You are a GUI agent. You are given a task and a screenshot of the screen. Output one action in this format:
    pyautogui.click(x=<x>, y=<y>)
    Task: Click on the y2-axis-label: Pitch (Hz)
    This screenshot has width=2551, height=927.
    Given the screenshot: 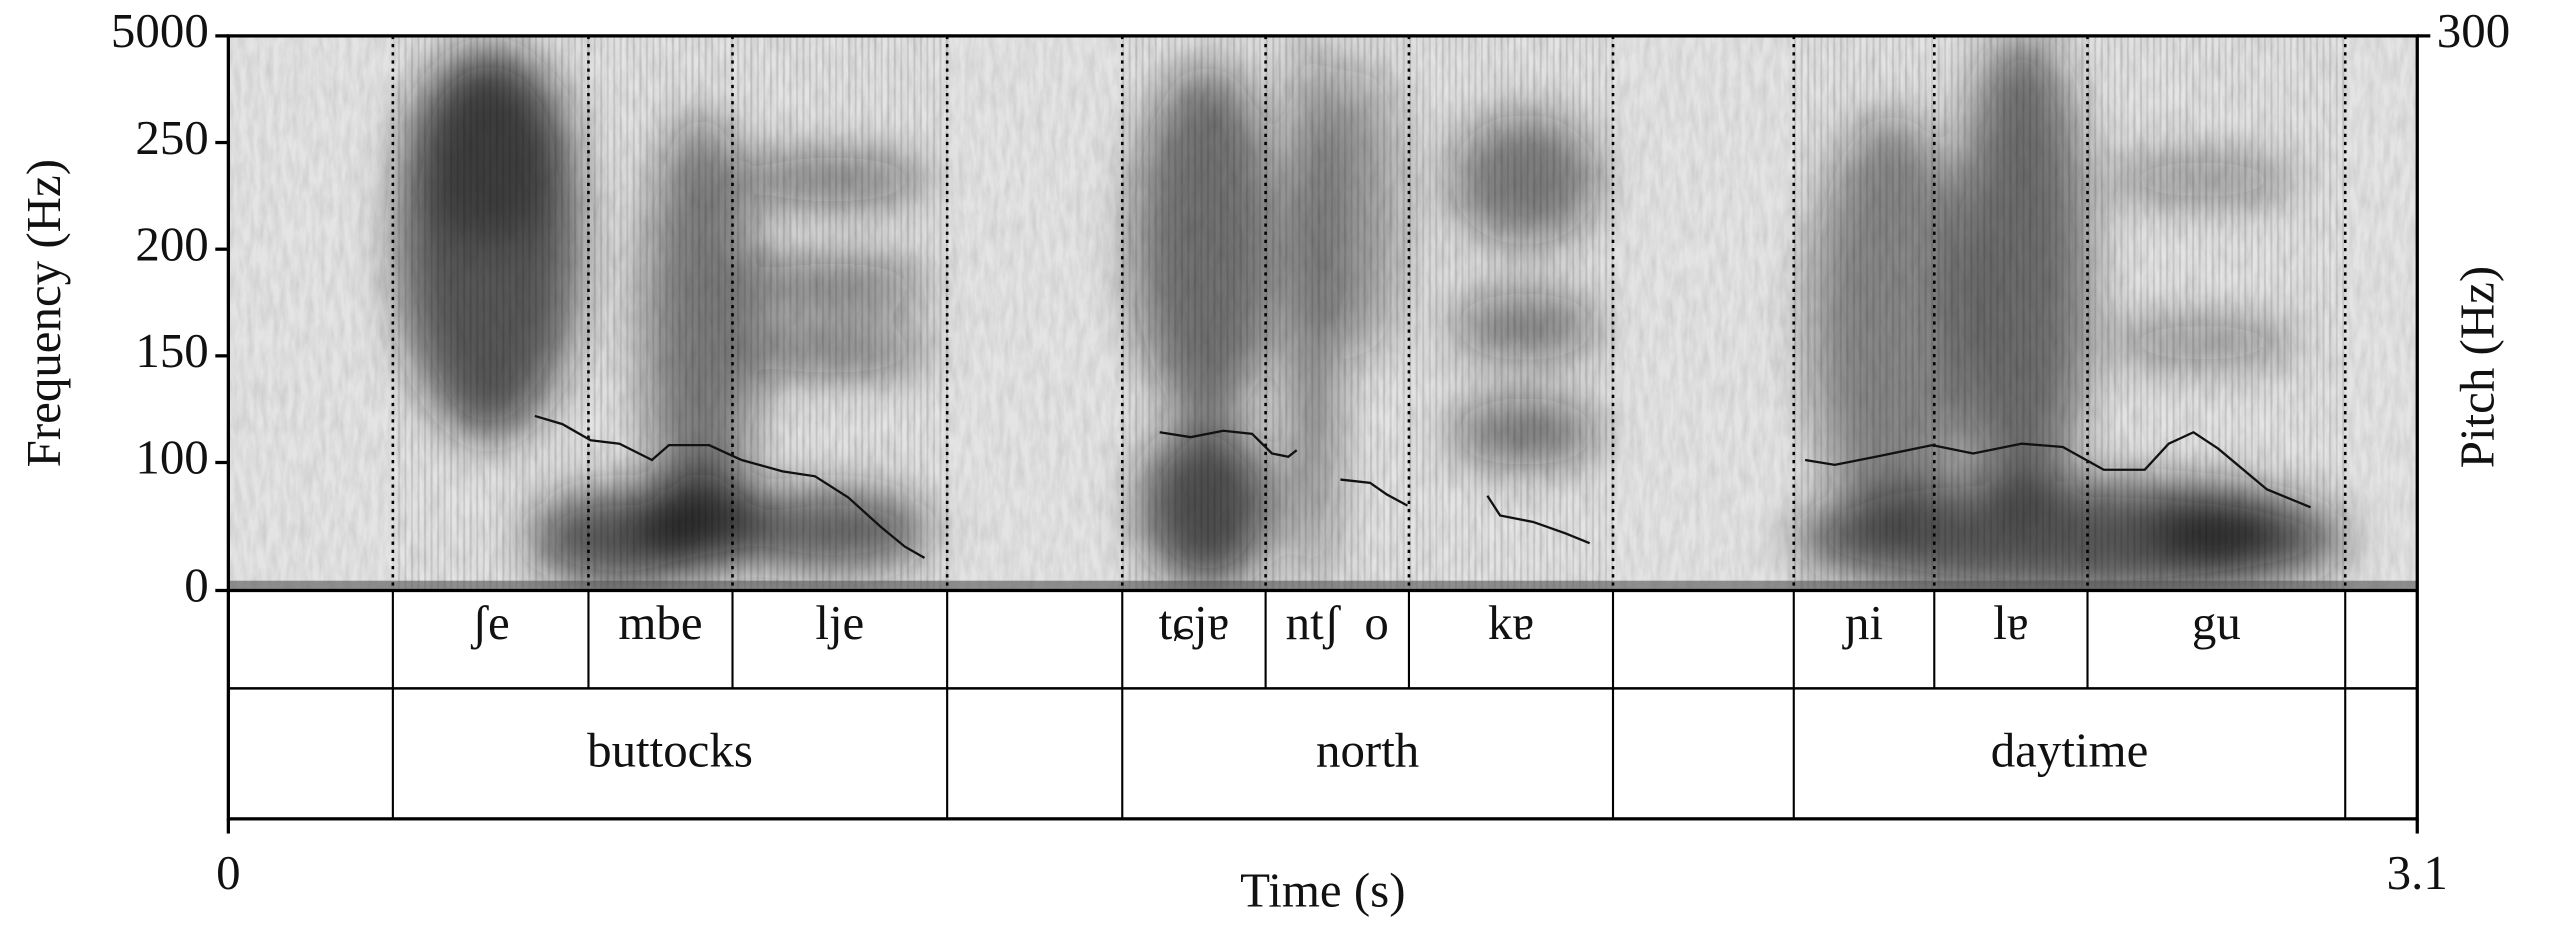 What is the action you would take?
    pyautogui.click(x=2477, y=367)
    